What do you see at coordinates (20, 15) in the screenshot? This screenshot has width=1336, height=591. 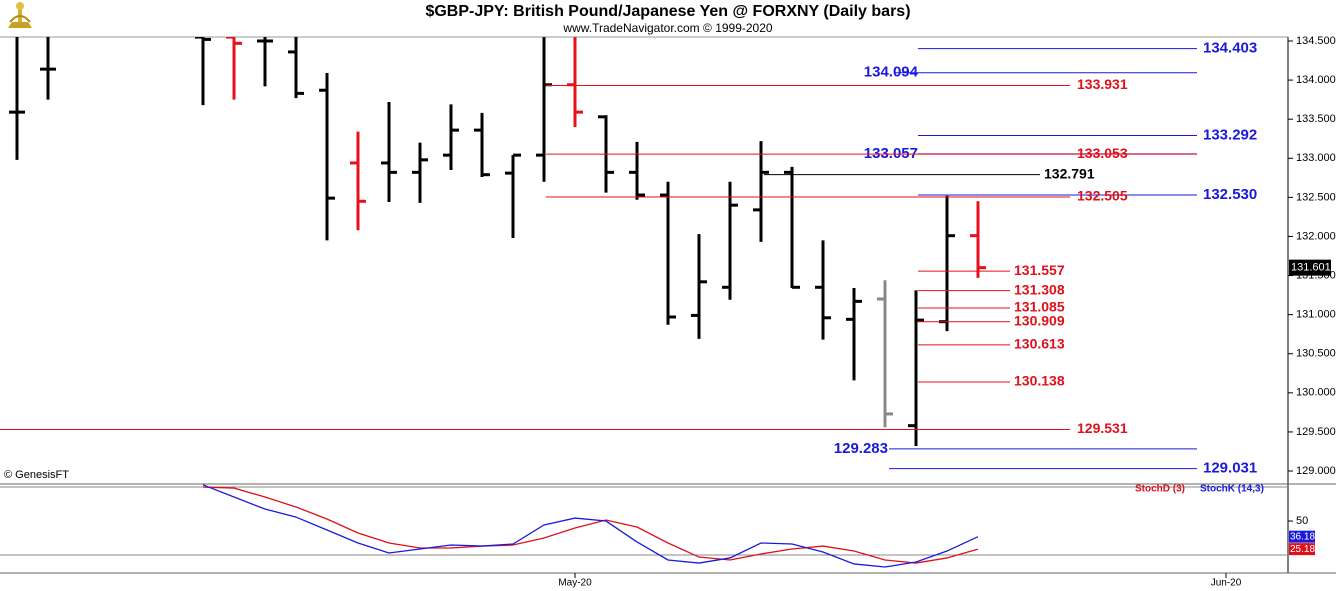 I see `logo` at bounding box center [20, 15].